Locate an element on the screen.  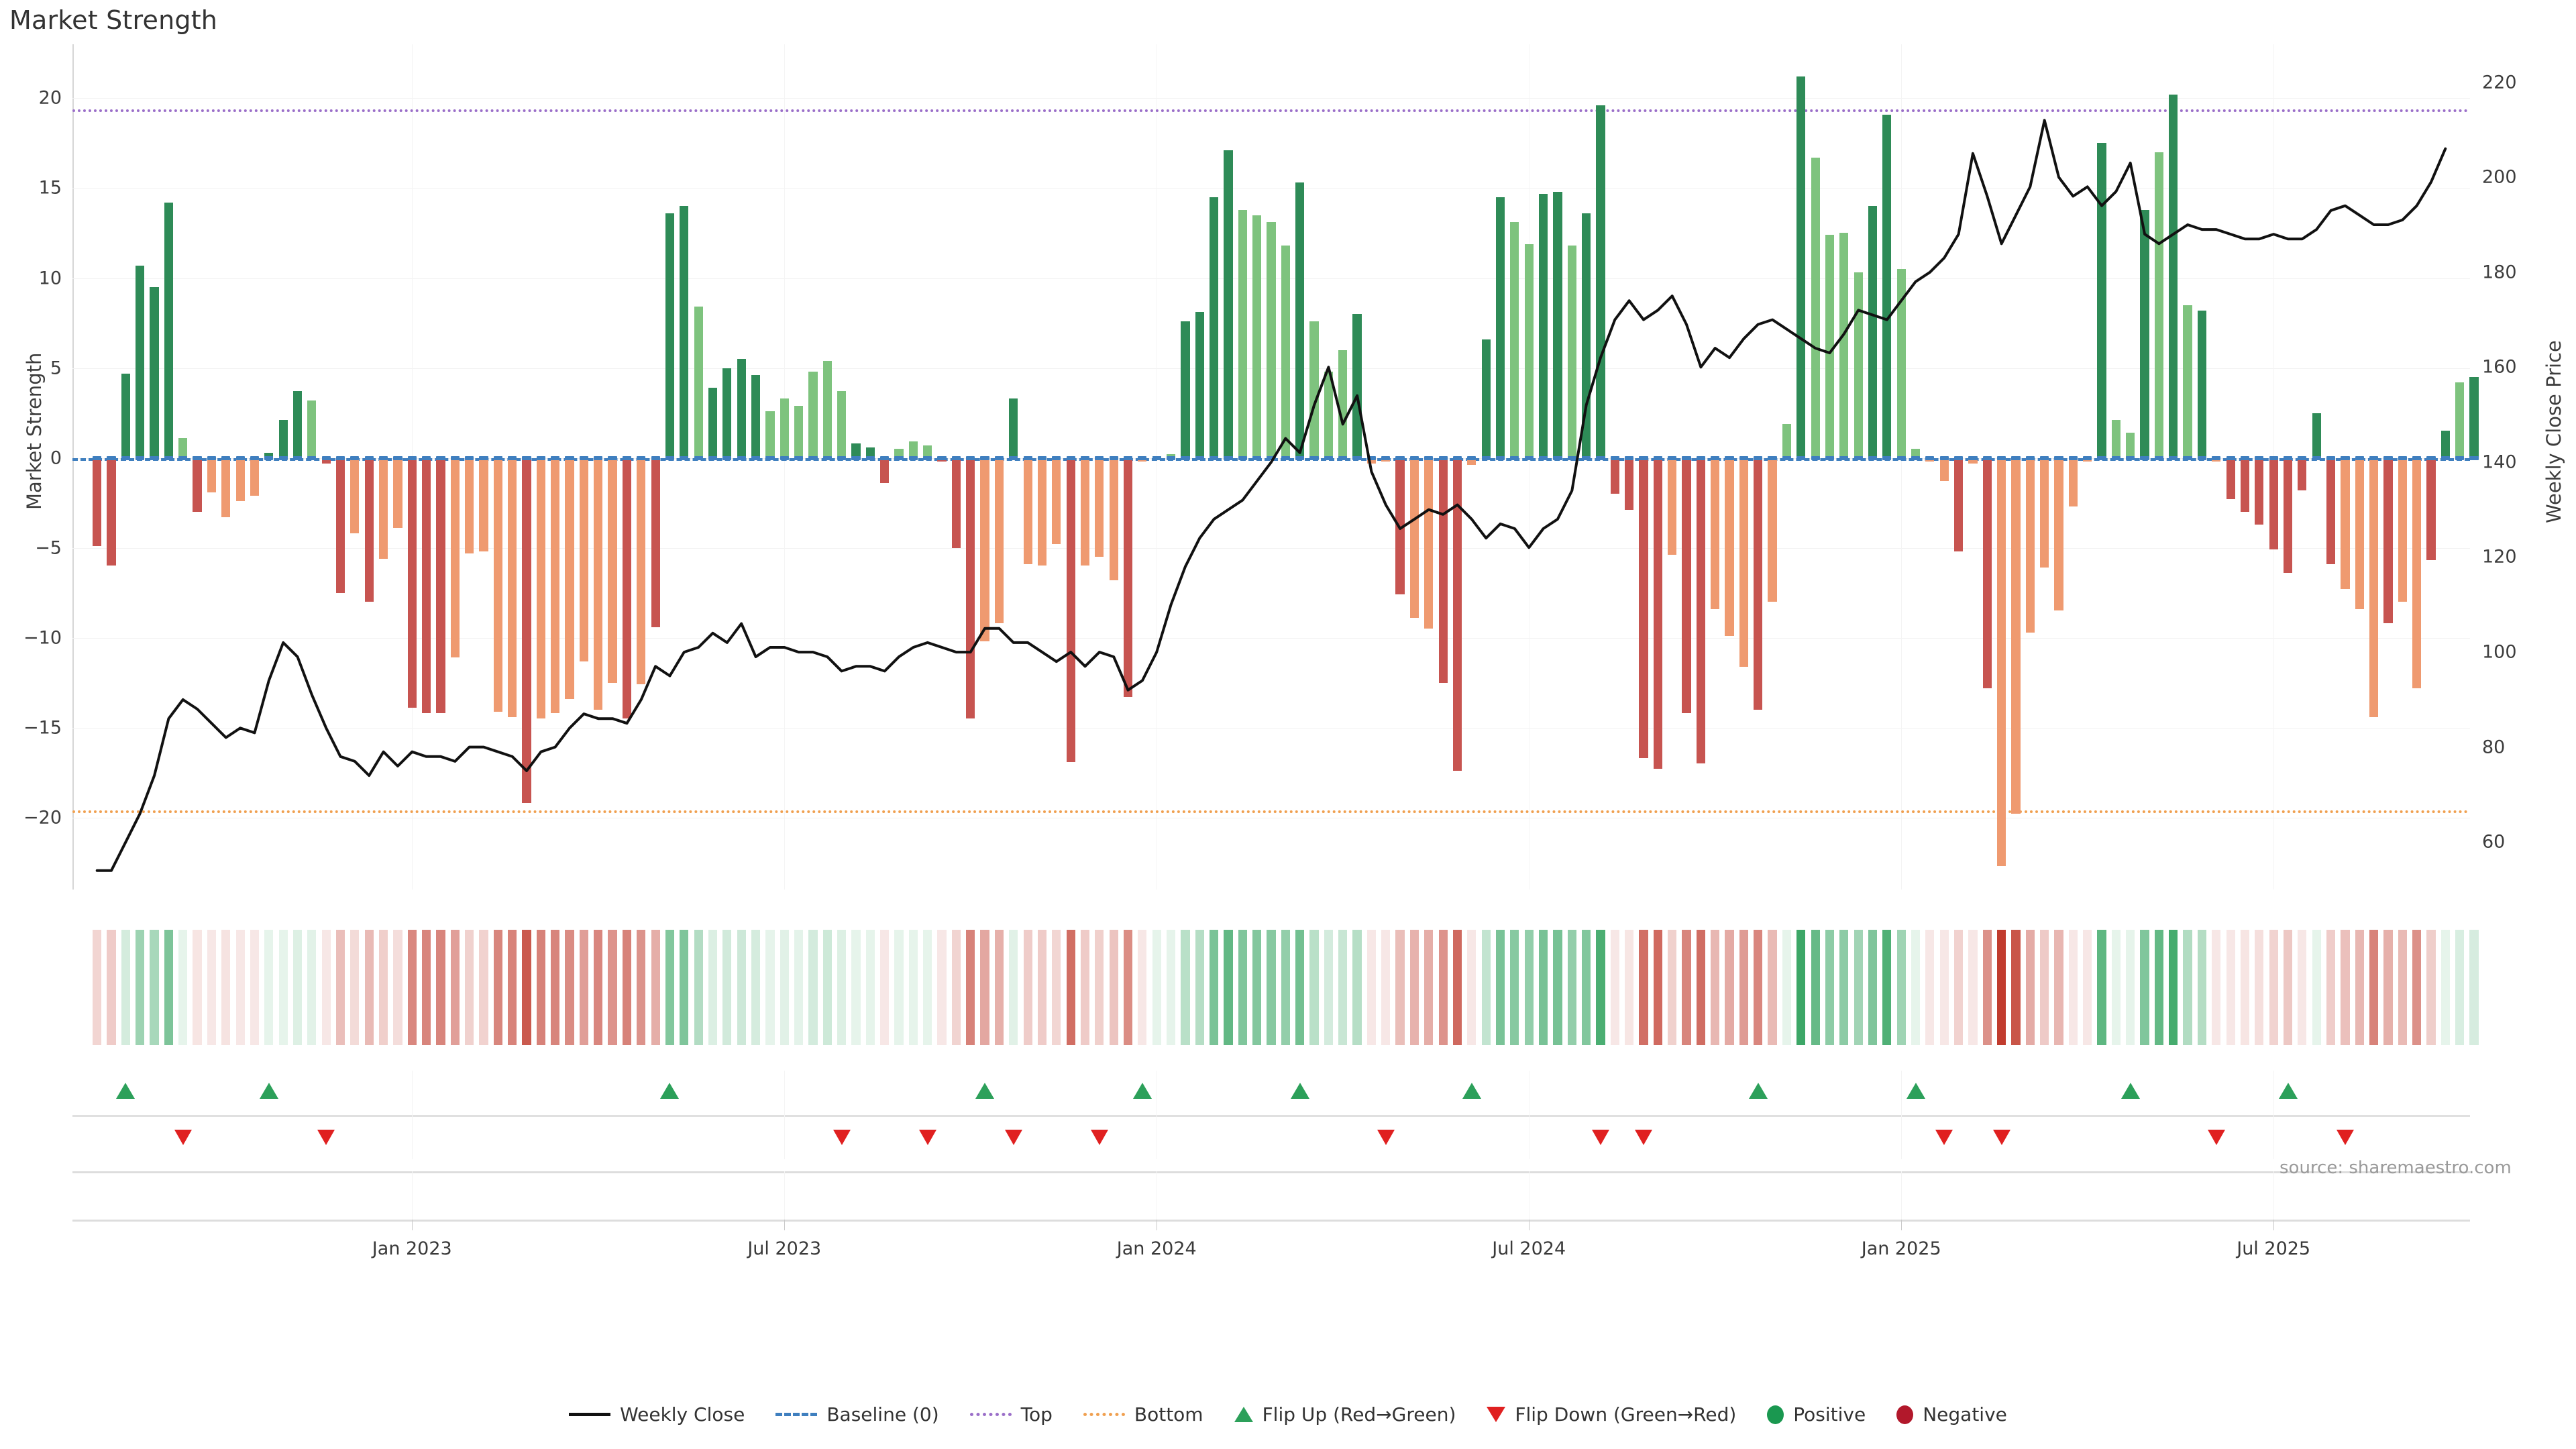
legend-item-flip-up-red-green: Flip Up (Red→Green) is located at coordinates (1345, 1414).